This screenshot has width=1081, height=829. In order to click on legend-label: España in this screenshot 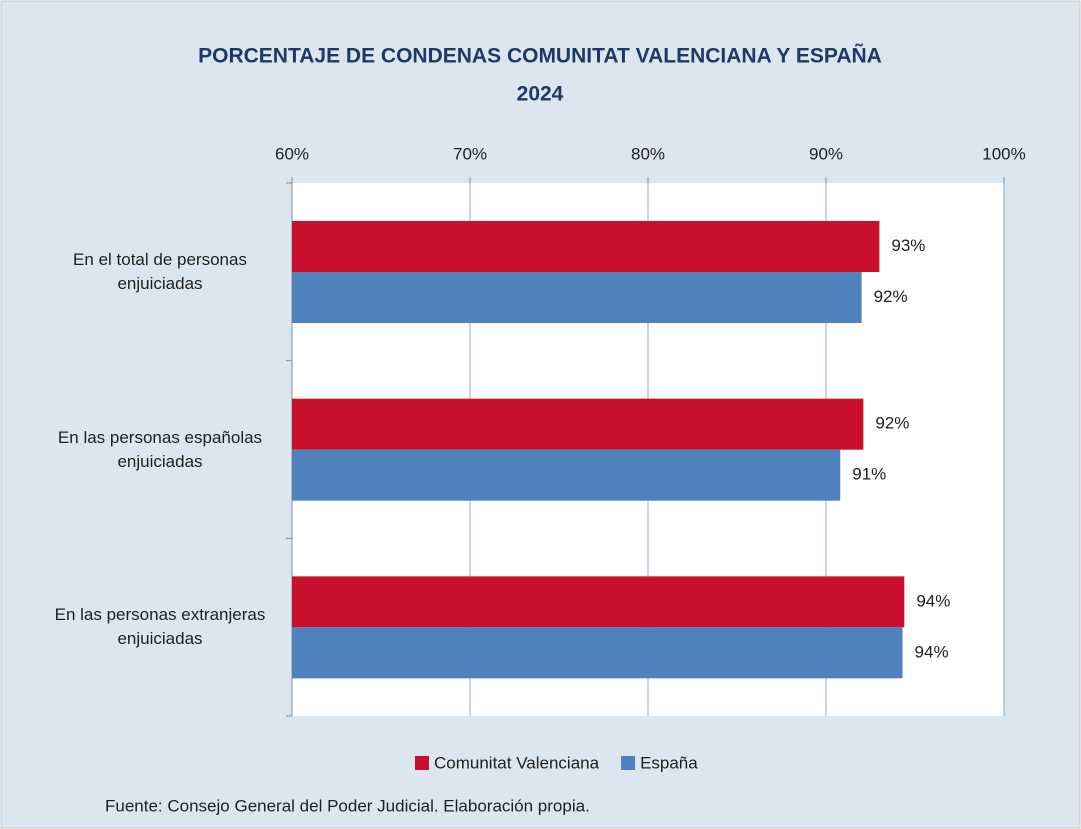, I will do `click(669, 762)`.